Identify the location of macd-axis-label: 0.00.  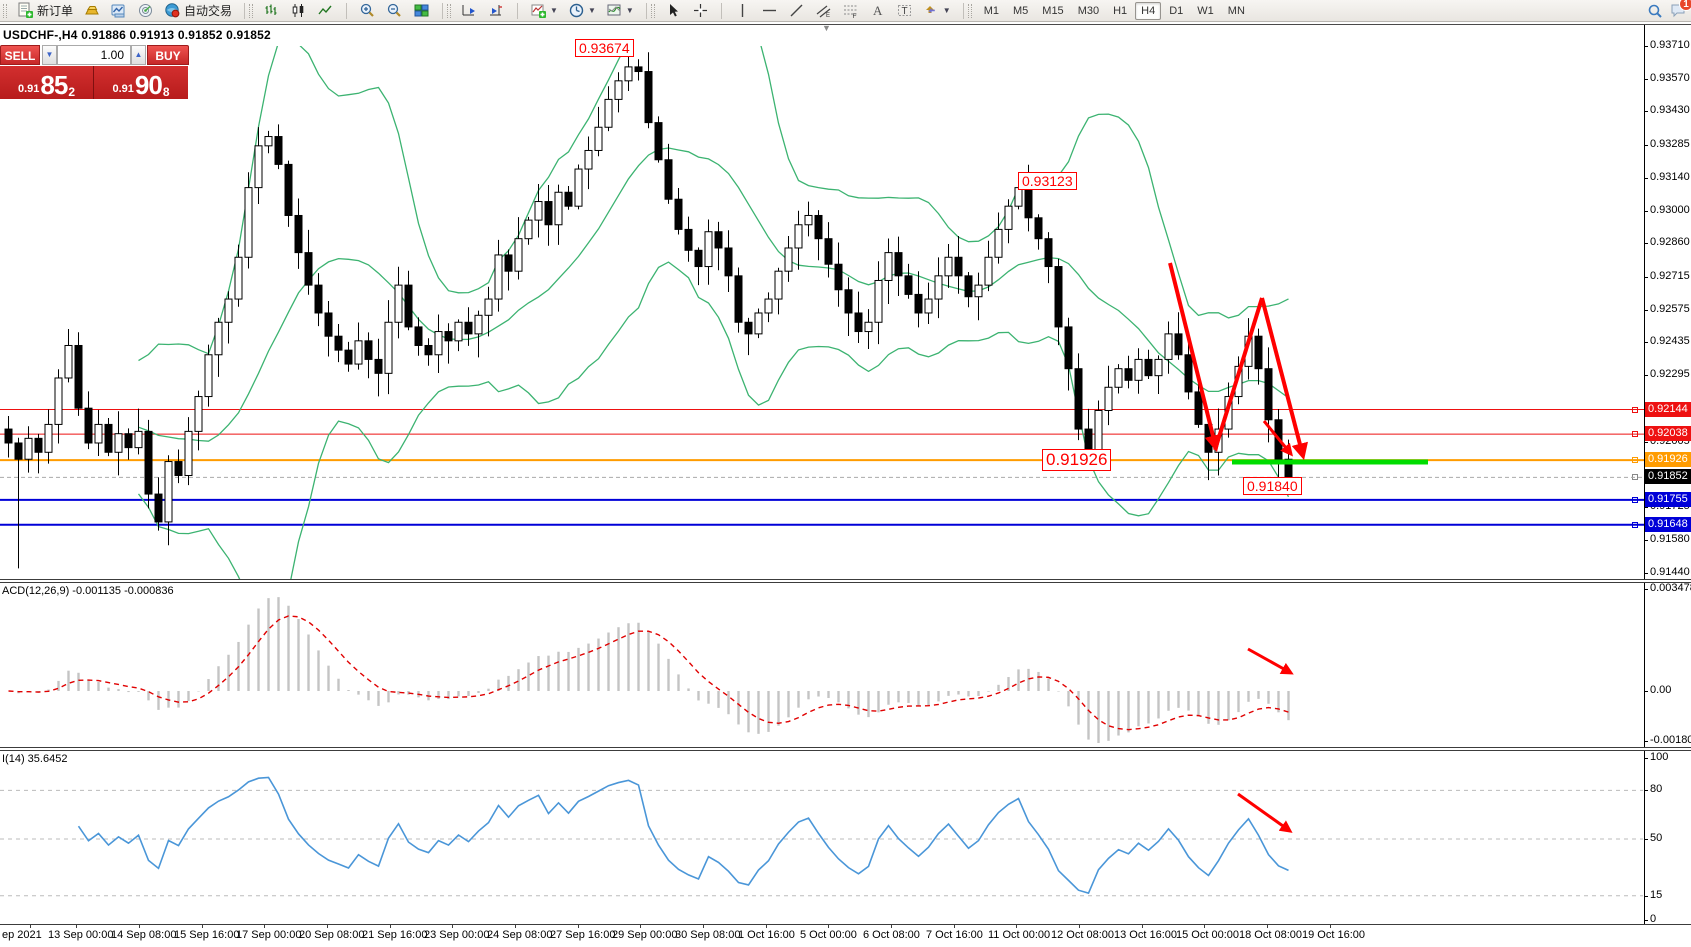
(1661, 690).